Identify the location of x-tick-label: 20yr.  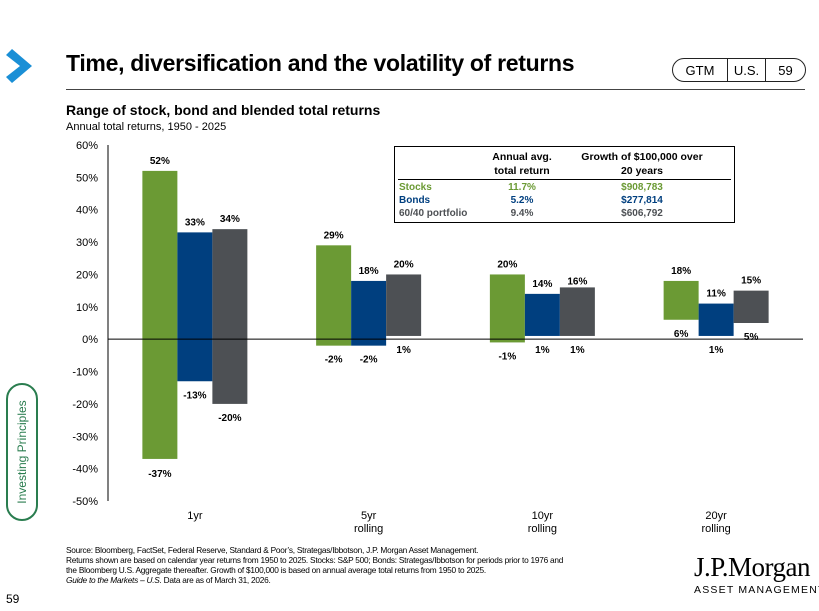
(716, 516).